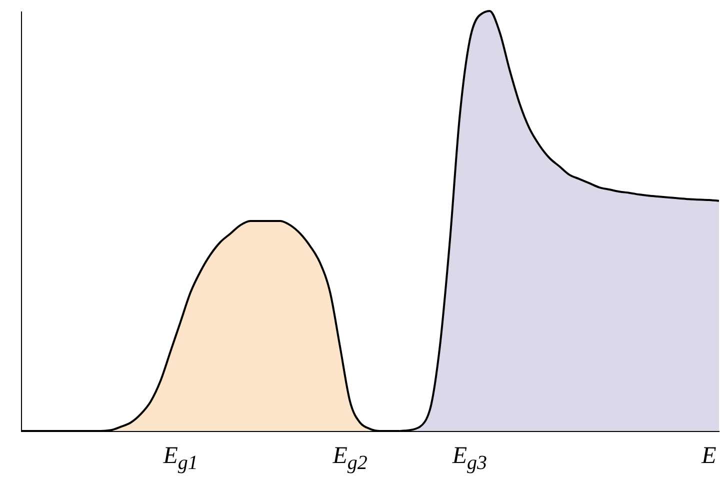 The image size is (720, 492). I want to click on x-tick-label: E$_{g1}$, so click(180, 459).